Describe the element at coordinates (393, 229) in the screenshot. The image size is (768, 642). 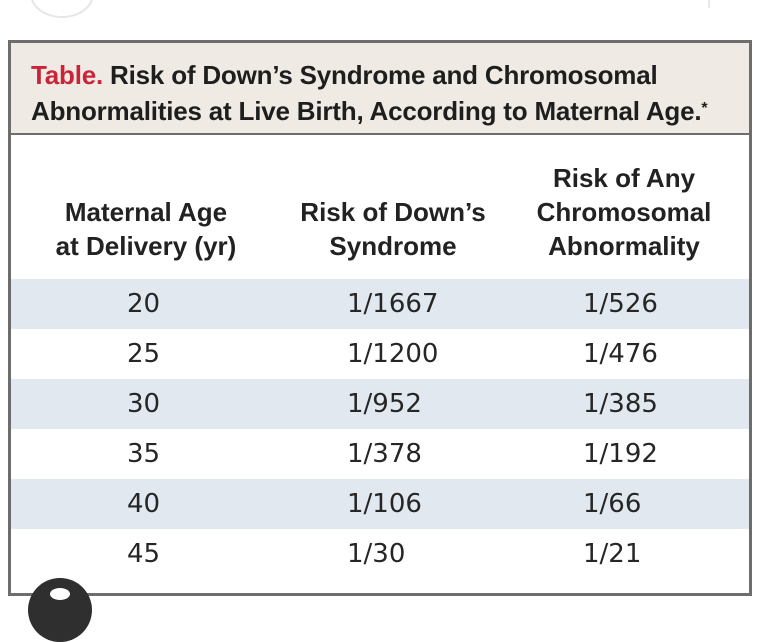
I see `column-header-down-syndrome-risk: Risk of Down’s Syndrome` at that location.